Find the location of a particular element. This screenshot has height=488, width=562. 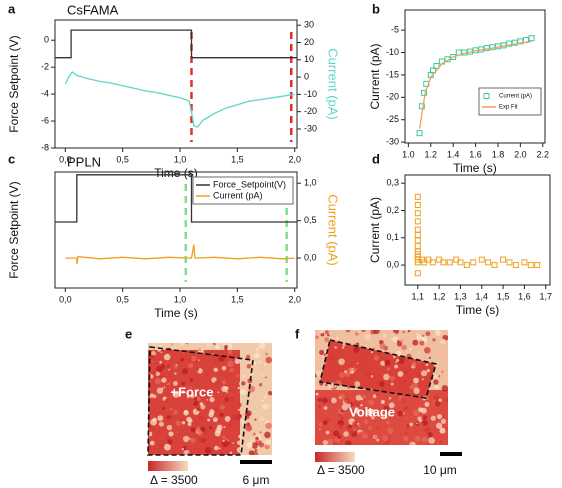

x-tick-label: 1.0 is located at coordinates (408, 154).